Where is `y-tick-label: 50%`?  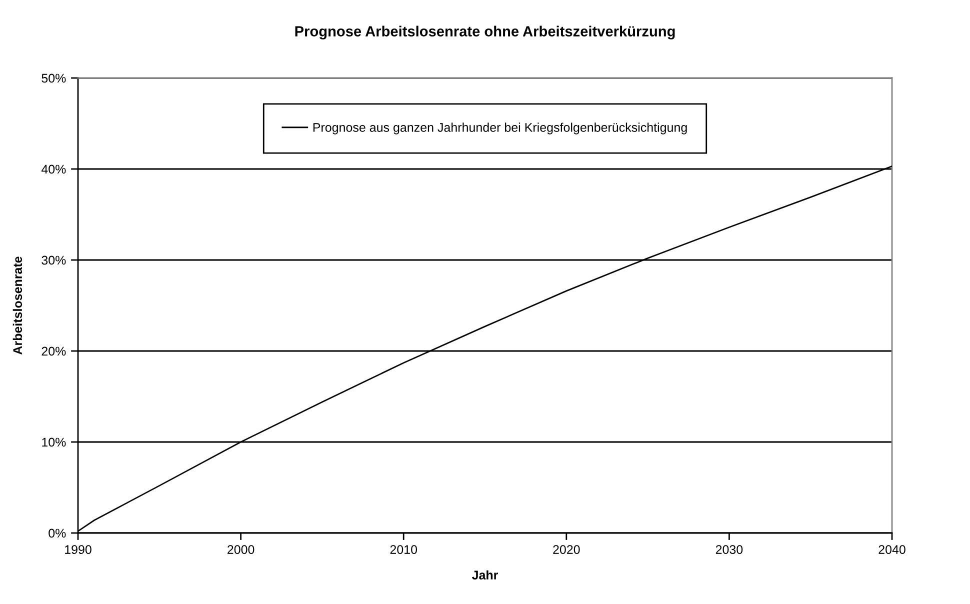 y-tick-label: 50% is located at coordinates (54, 78).